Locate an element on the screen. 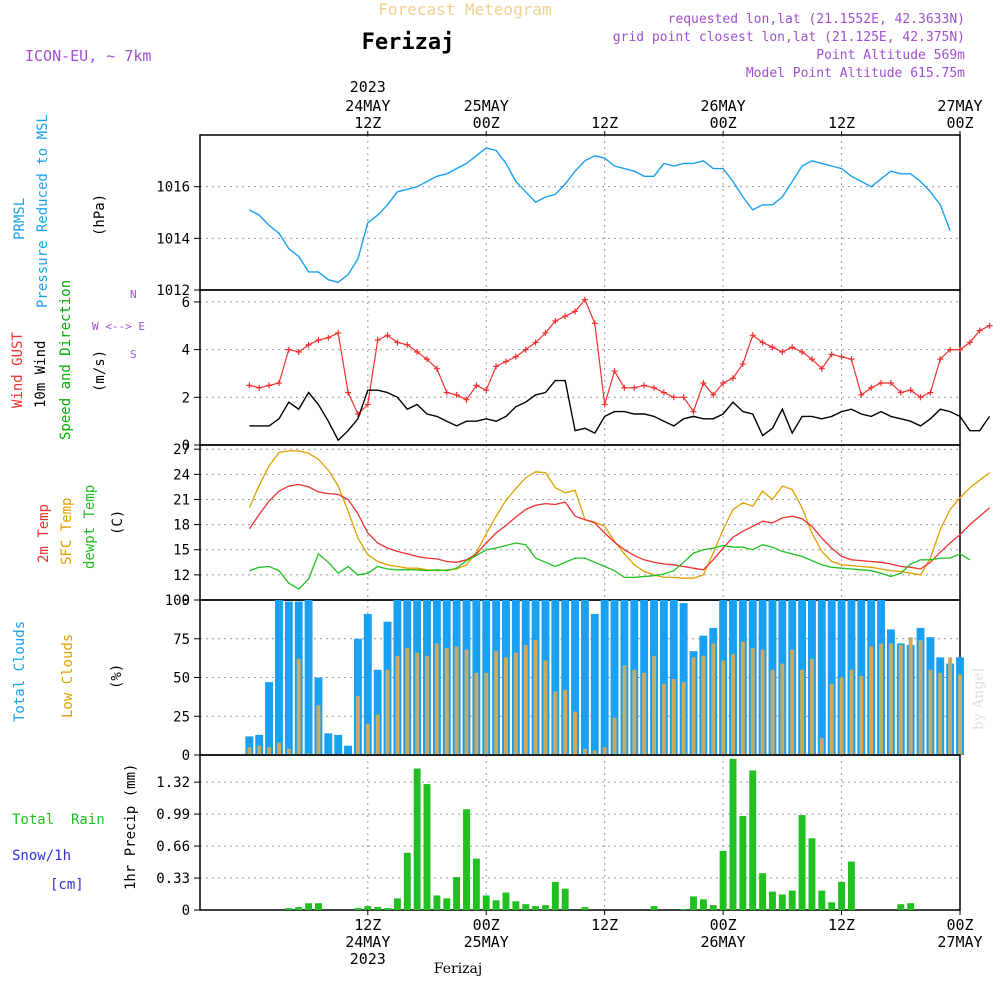  top-tick-label: 27MAY is located at coordinates (959, 106).